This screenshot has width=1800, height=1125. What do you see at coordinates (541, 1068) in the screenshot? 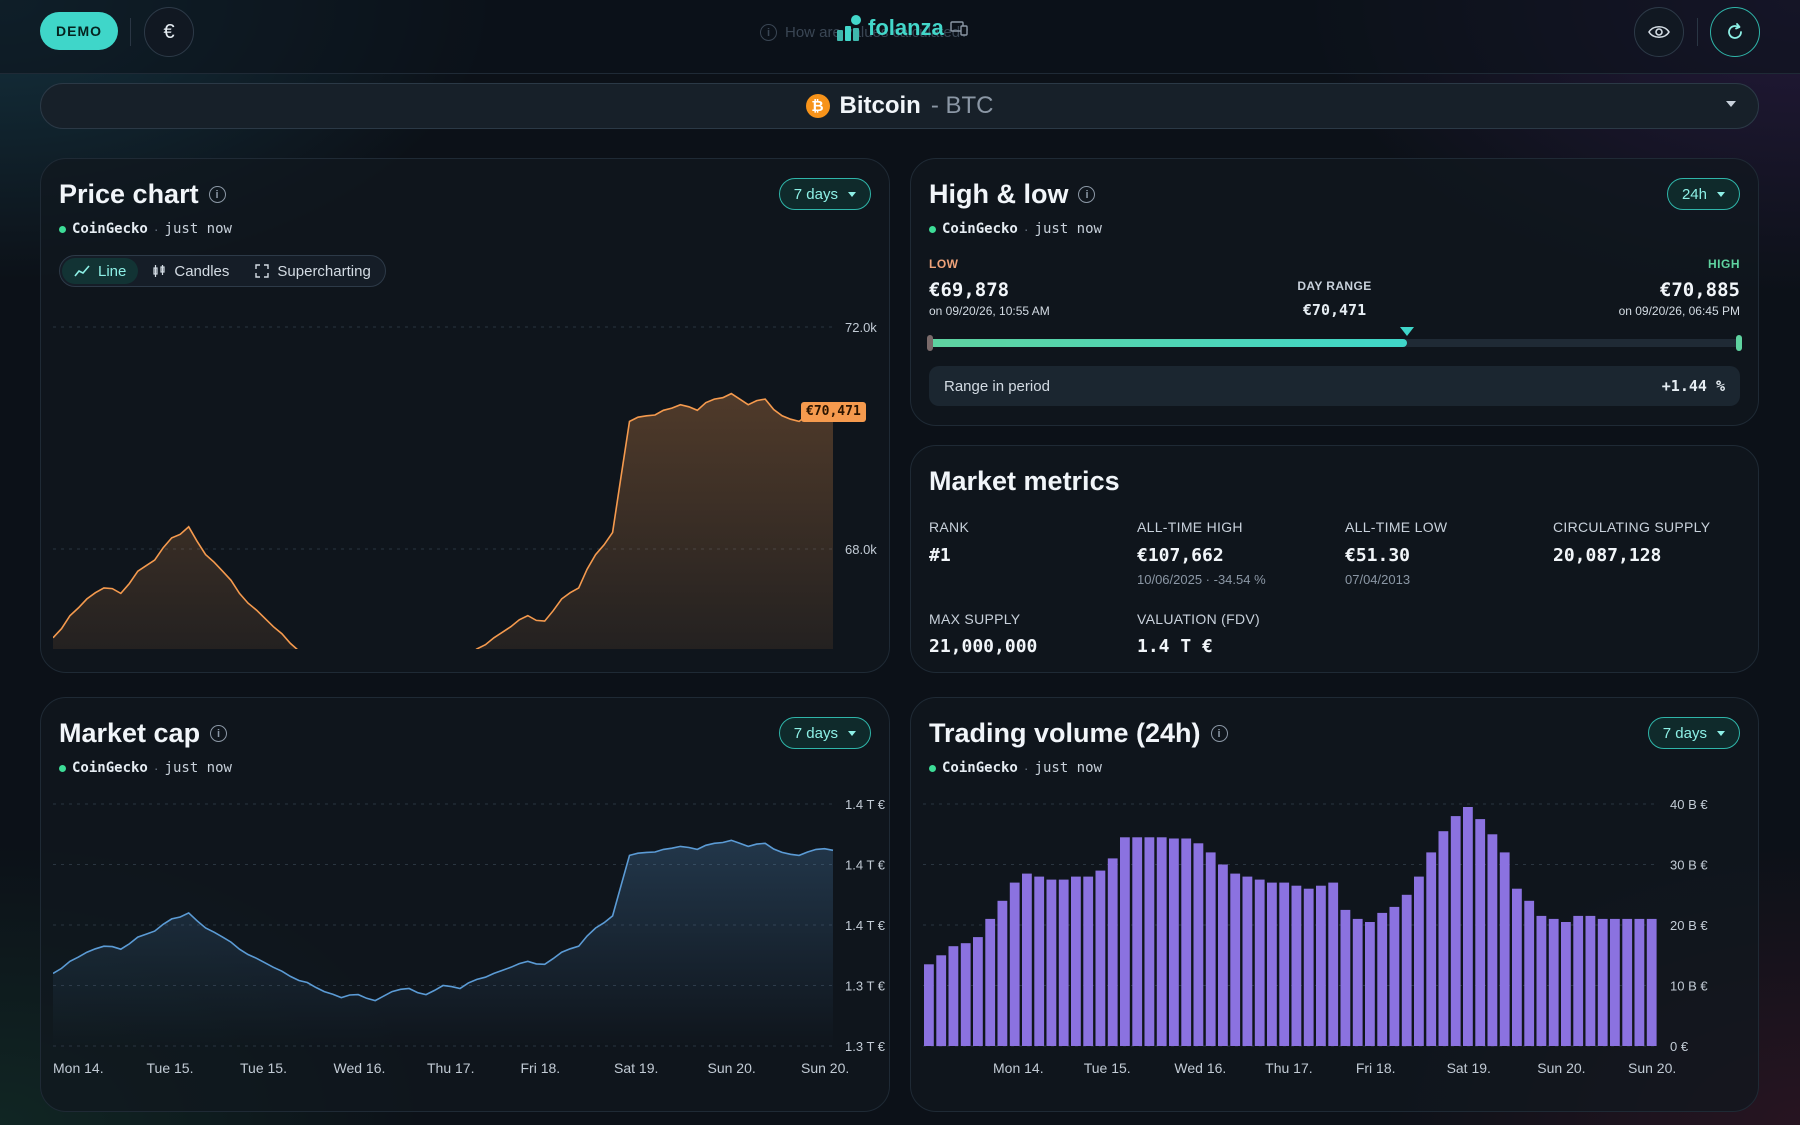
I see `x-tick-label: Fri 18.` at bounding box center [541, 1068].